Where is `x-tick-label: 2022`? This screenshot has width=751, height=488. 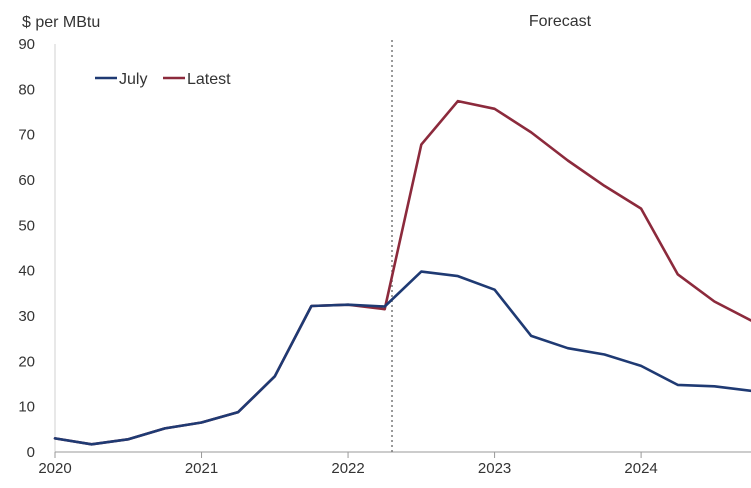 x-tick-label: 2022 is located at coordinates (347, 468).